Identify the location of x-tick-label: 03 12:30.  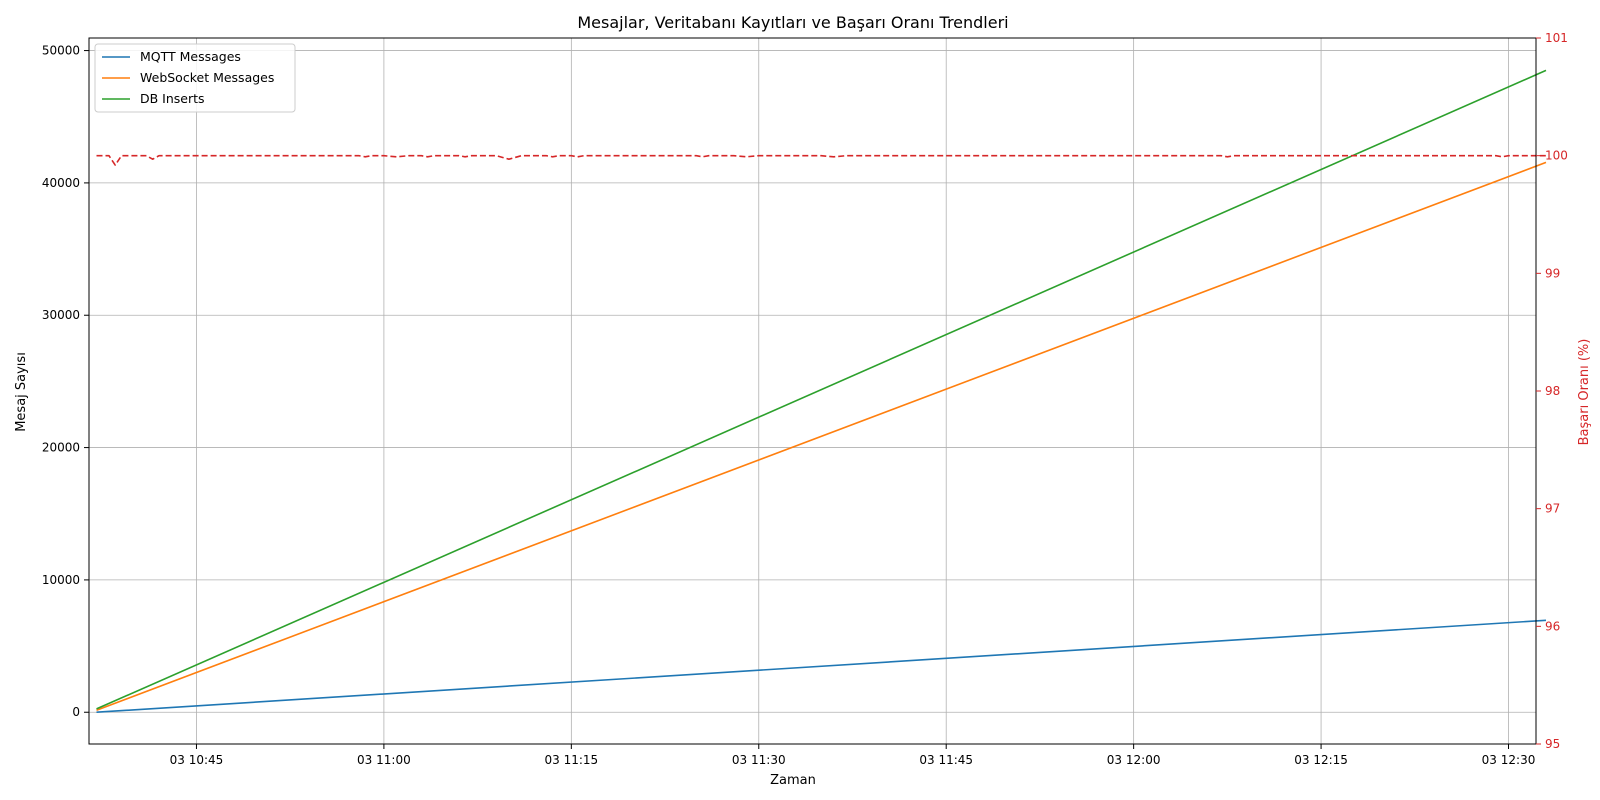
(1509, 760).